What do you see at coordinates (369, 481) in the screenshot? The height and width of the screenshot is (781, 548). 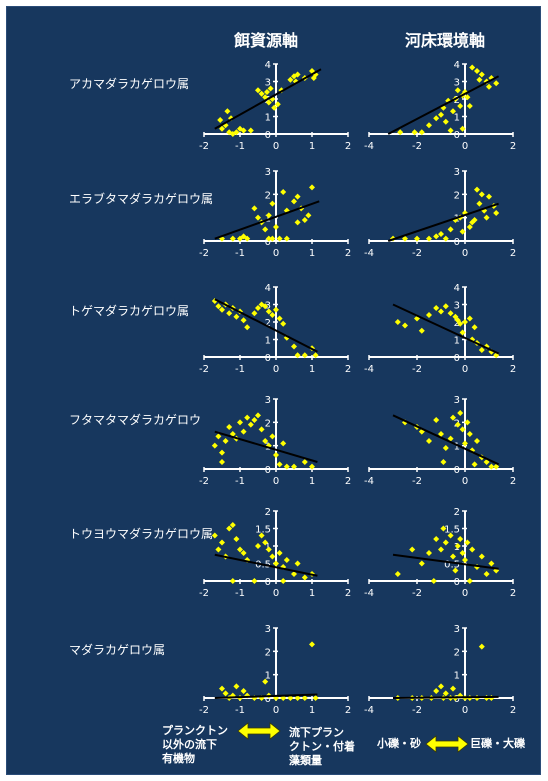 I see `x-tick-label: -4` at bounding box center [369, 481].